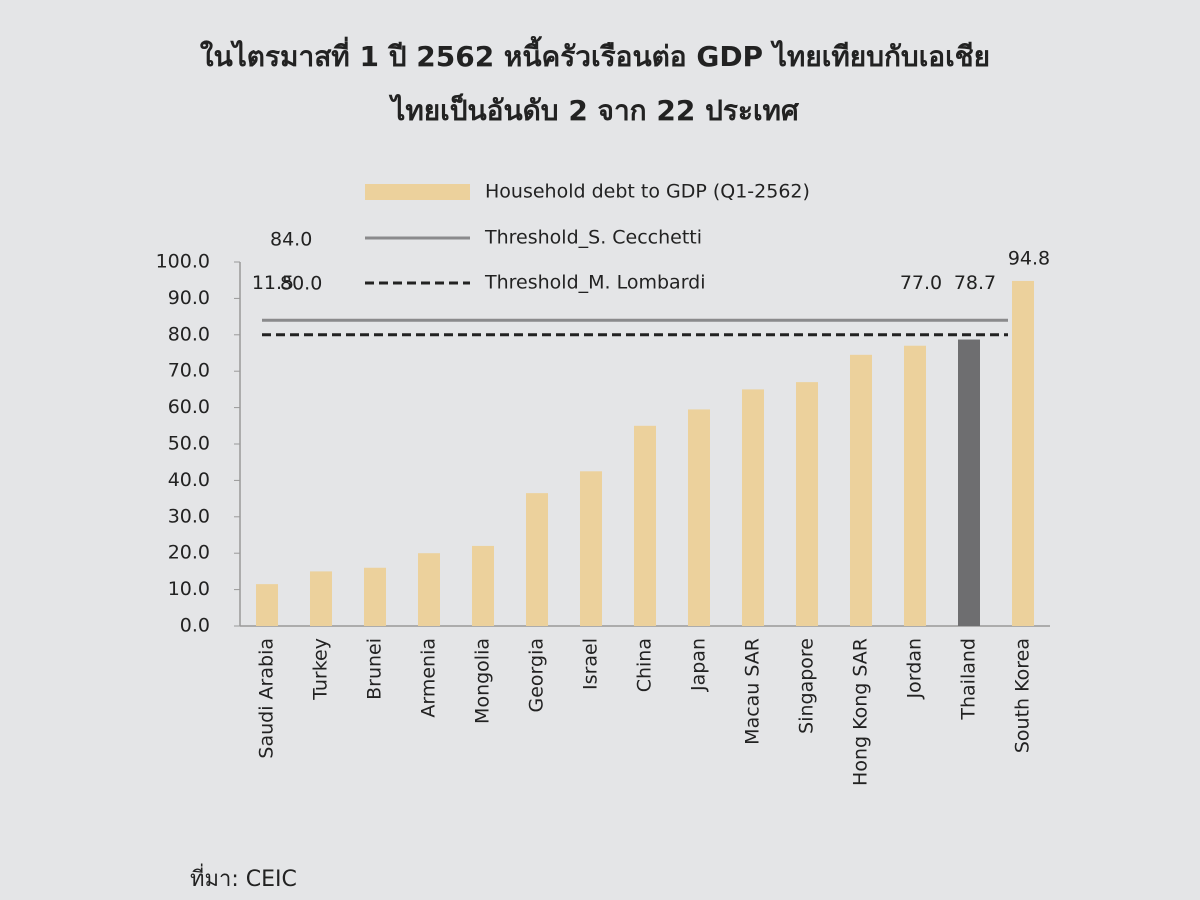  Describe the element at coordinates (189, 298) in the screenshot. I see `y-tick-label: 90.0` at that location.